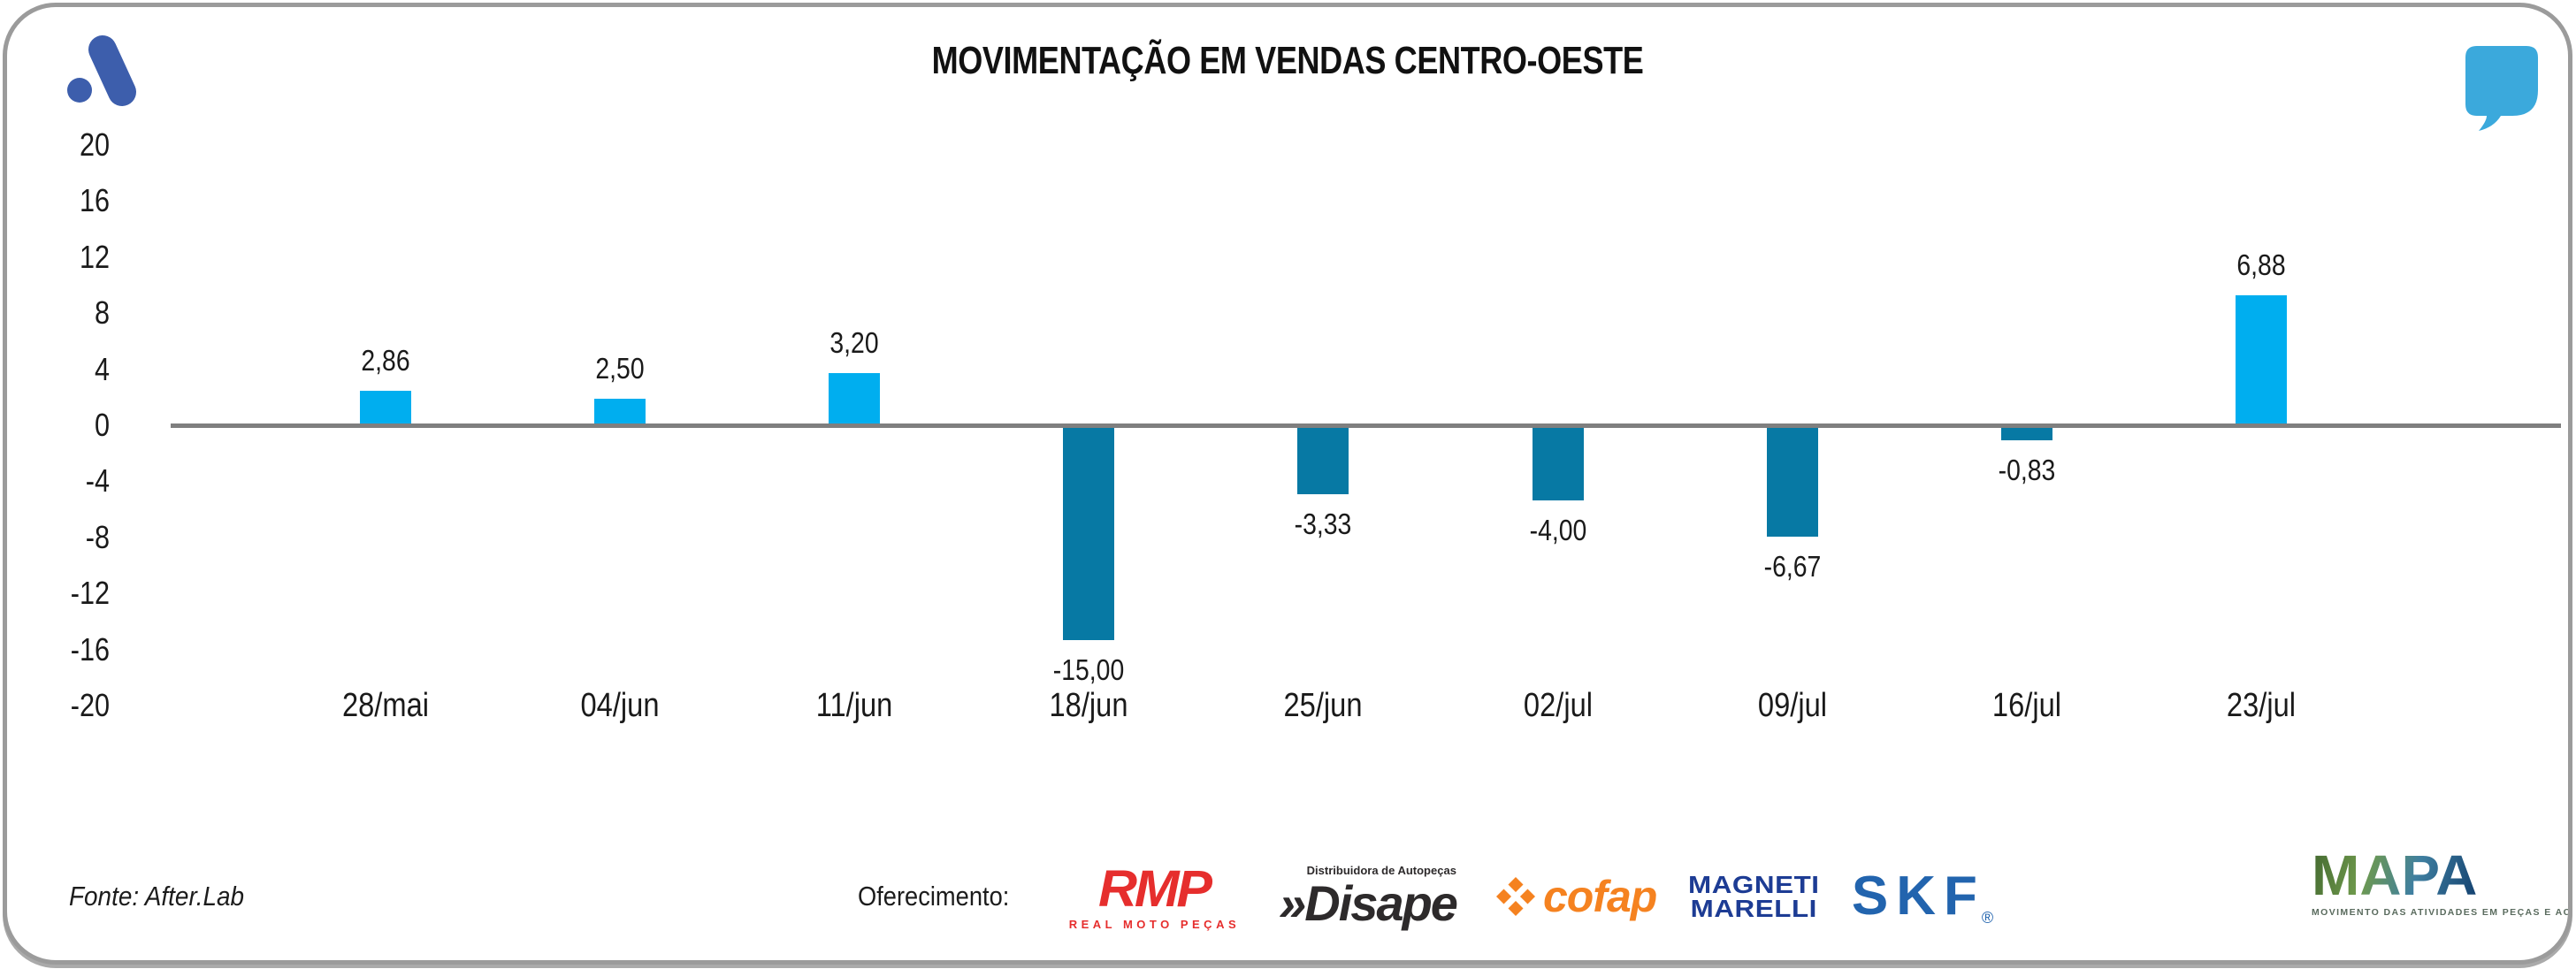 The image size is (2576, 969). I want to click on y-axis-tick-label: -12, so click(90, 593).